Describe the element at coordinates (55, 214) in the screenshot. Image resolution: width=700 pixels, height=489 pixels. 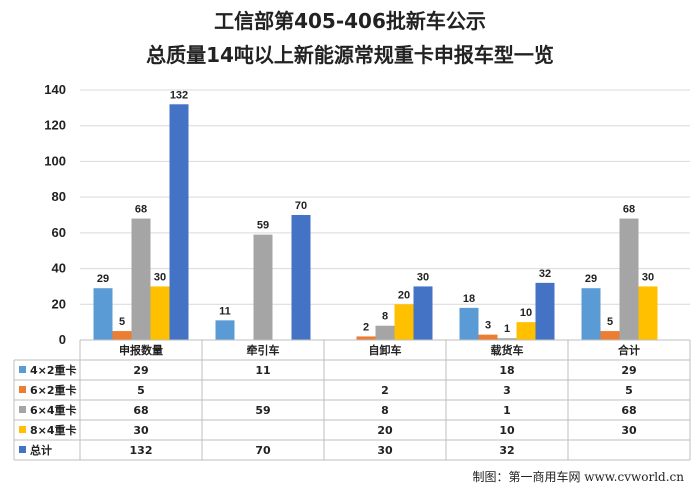
I see `y-axis-ticks: 0 20 40 60 80 100 120 140` at that location.